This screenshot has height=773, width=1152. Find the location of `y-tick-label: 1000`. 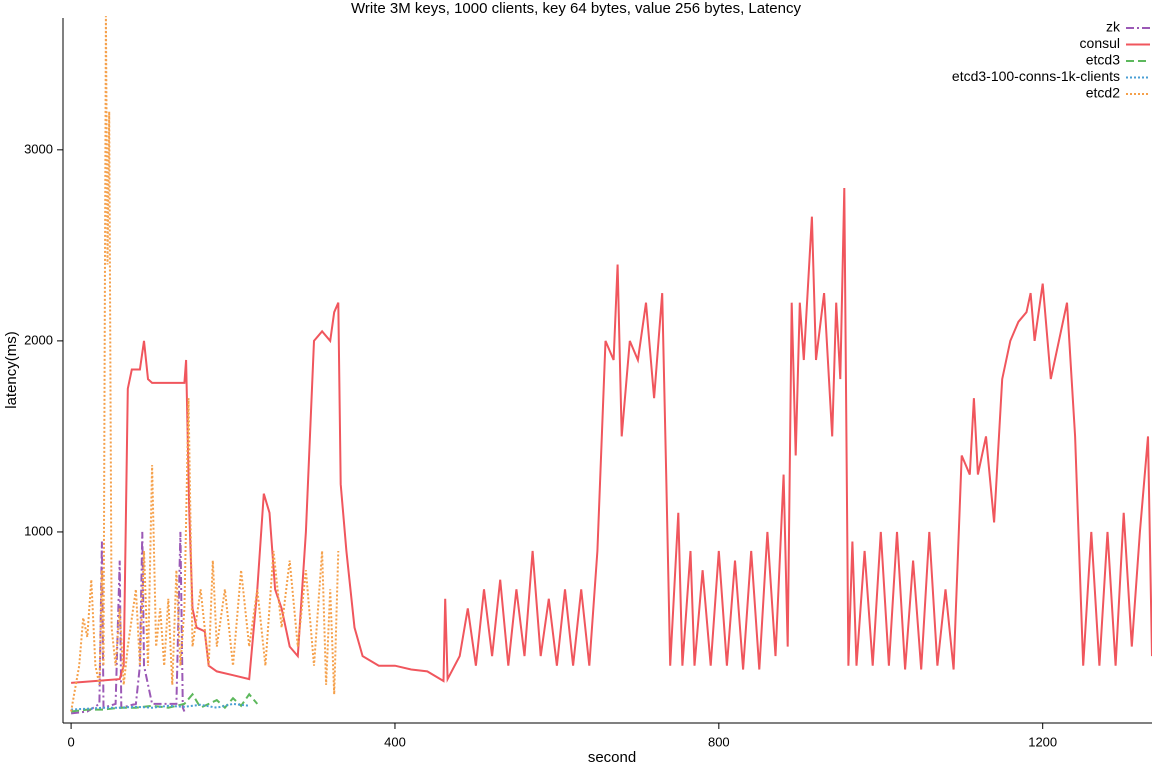

y-tick-label: 1000 is located at coordinates (38, 530).